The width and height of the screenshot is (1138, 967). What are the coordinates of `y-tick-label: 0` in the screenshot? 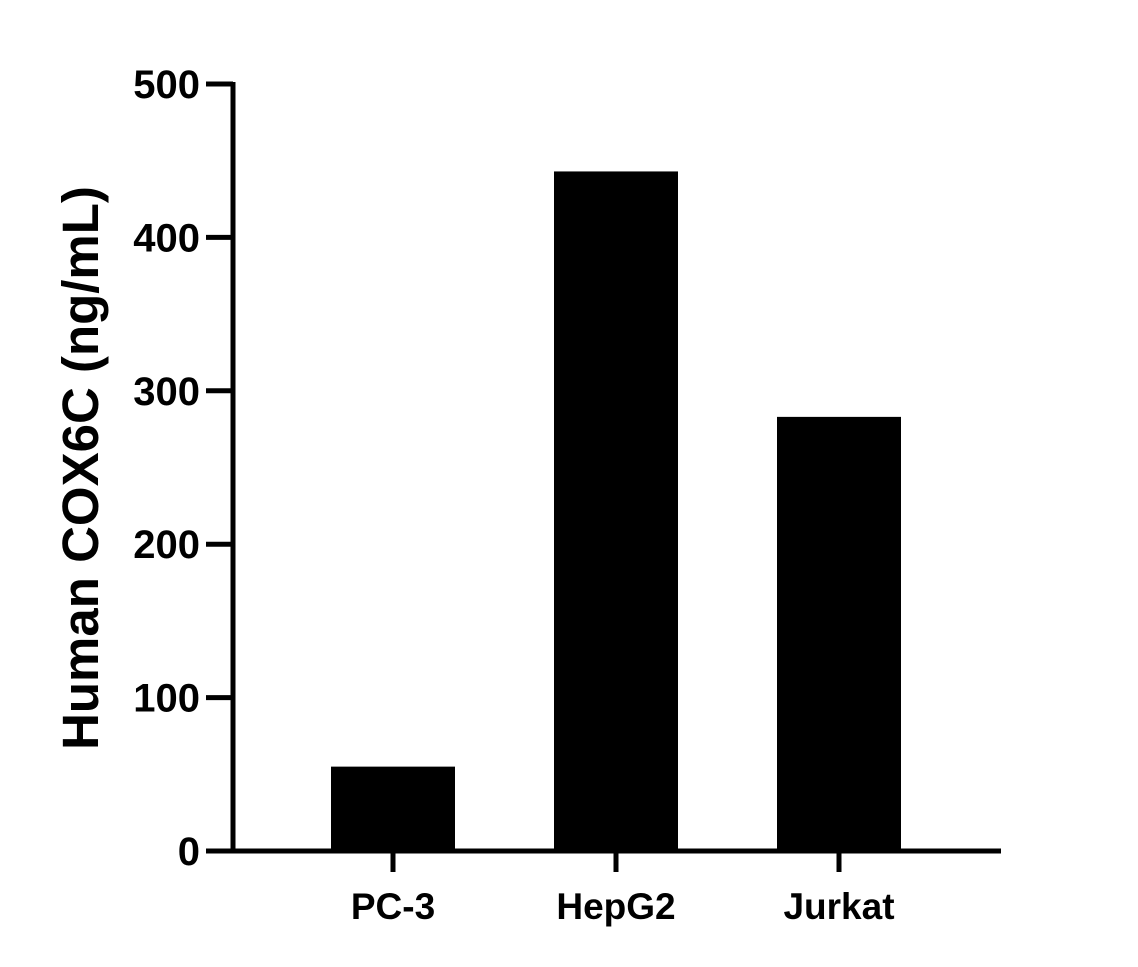 It's located at (189, 852).